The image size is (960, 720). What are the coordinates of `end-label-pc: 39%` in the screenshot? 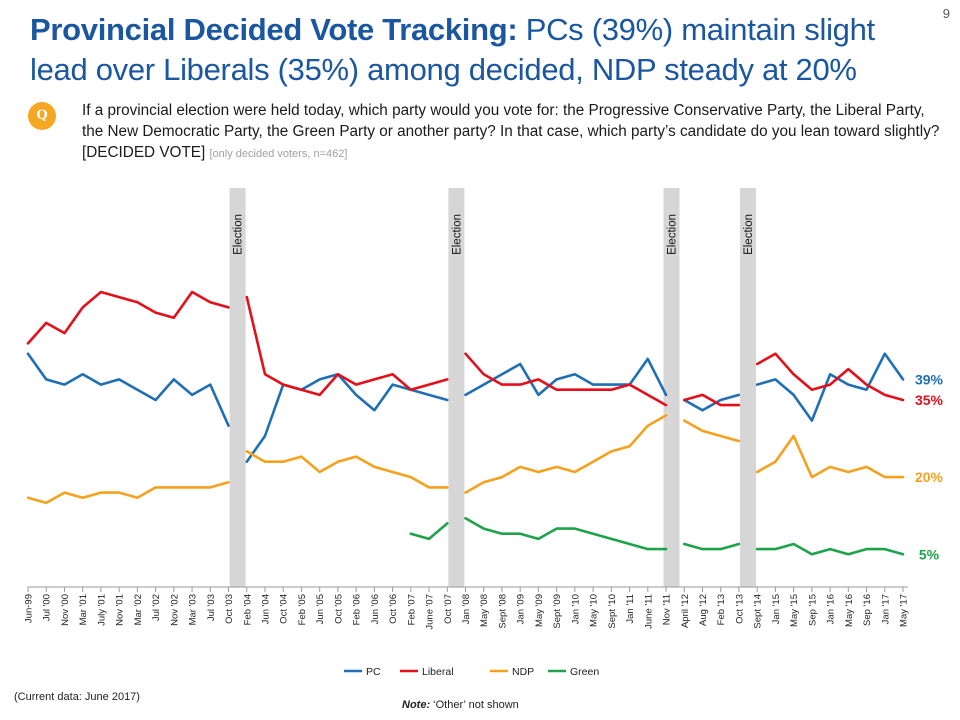 It's located at (929, 379).